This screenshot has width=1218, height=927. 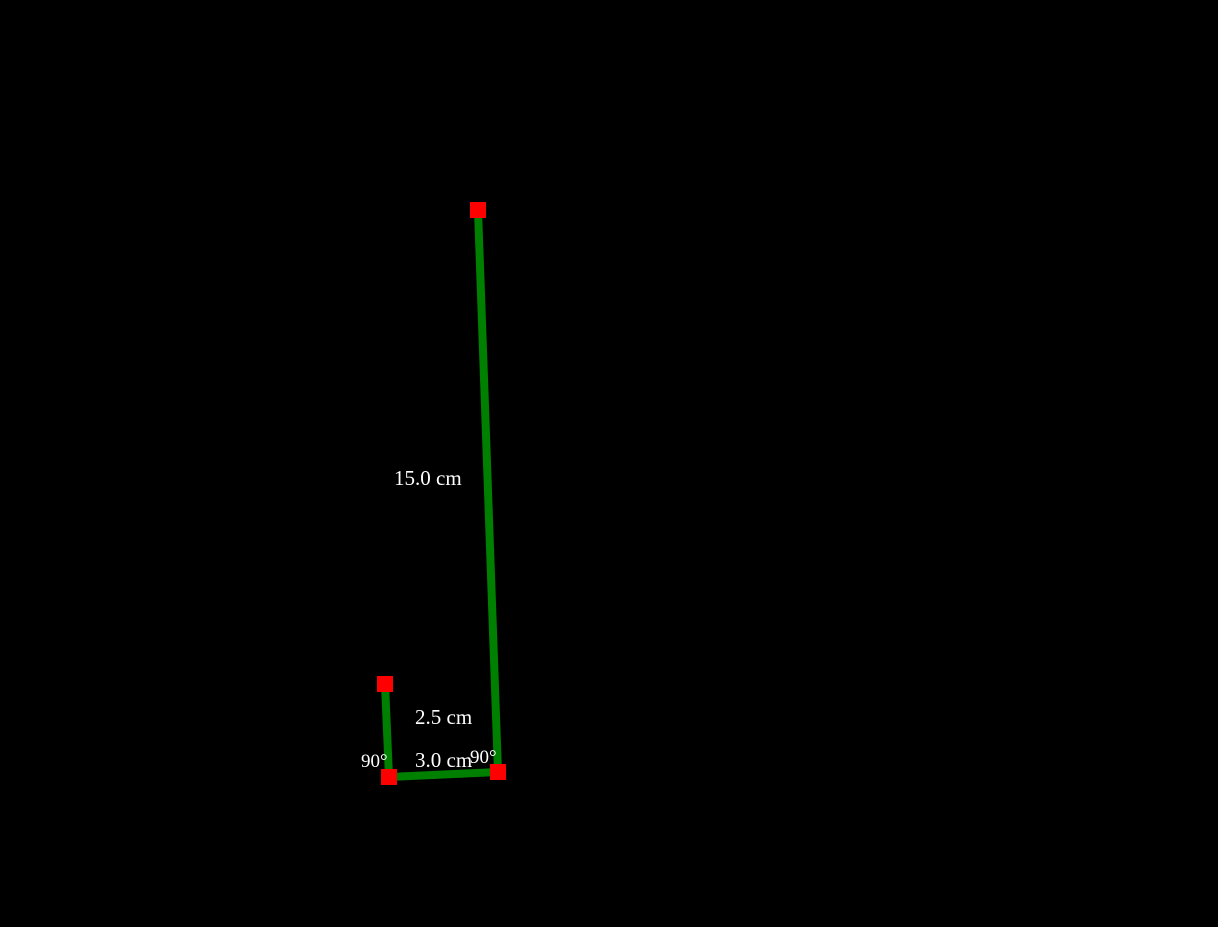 What do you see at coordinates (483, 757) in the screenshot?
I see `angle-label-bottom-right: 90°` at bounding box center [483, 757].